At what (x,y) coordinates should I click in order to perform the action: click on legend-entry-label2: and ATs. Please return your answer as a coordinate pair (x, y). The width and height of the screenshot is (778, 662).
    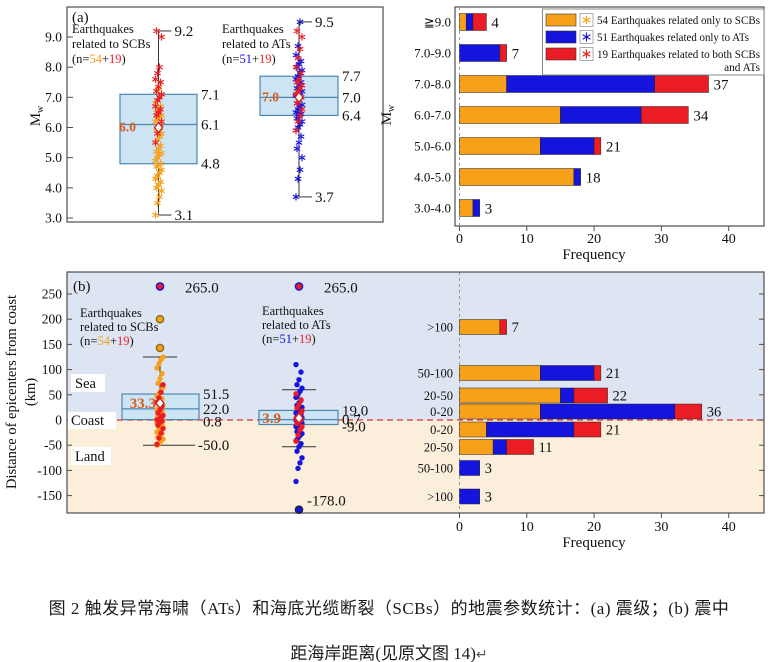
    Looking at the image, I should click on (742, 68).